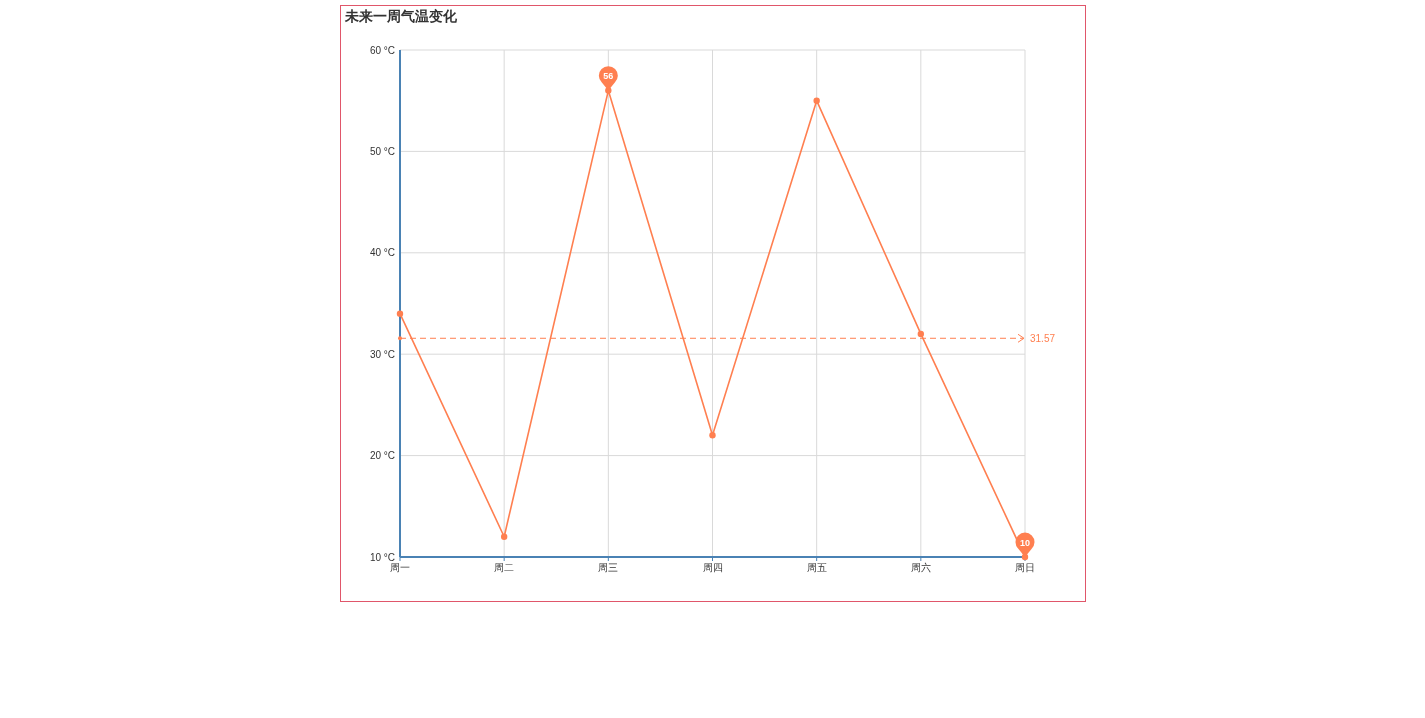 The image size is (1425, 718). I want to click on ref-line-label: 31.57, so click(1043, 338).